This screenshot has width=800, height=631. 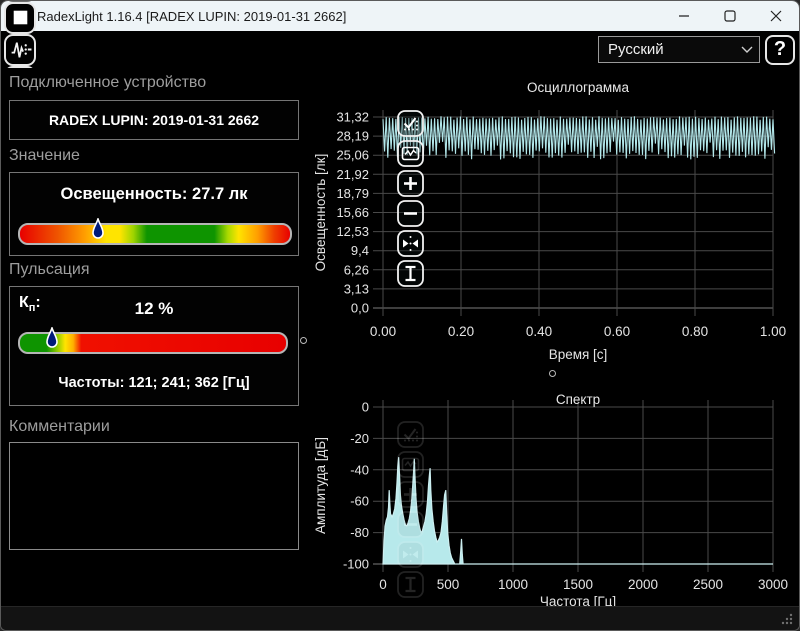 I want to click on status-bar, so click(x=400, y=618).